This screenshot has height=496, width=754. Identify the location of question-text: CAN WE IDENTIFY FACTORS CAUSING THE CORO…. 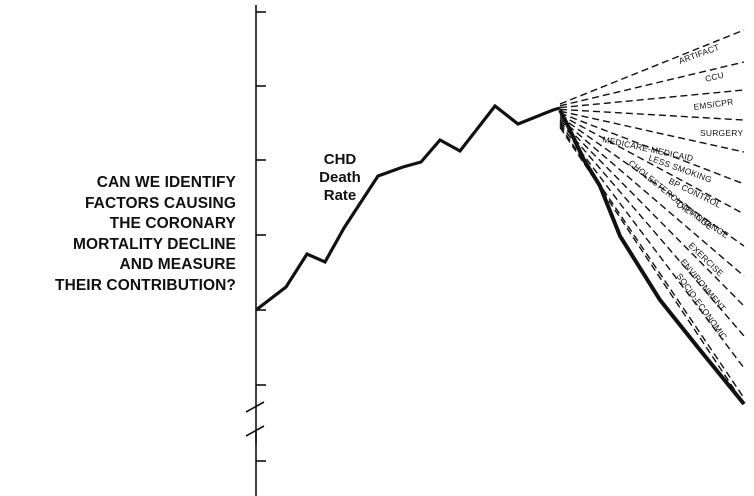
(118, 234).